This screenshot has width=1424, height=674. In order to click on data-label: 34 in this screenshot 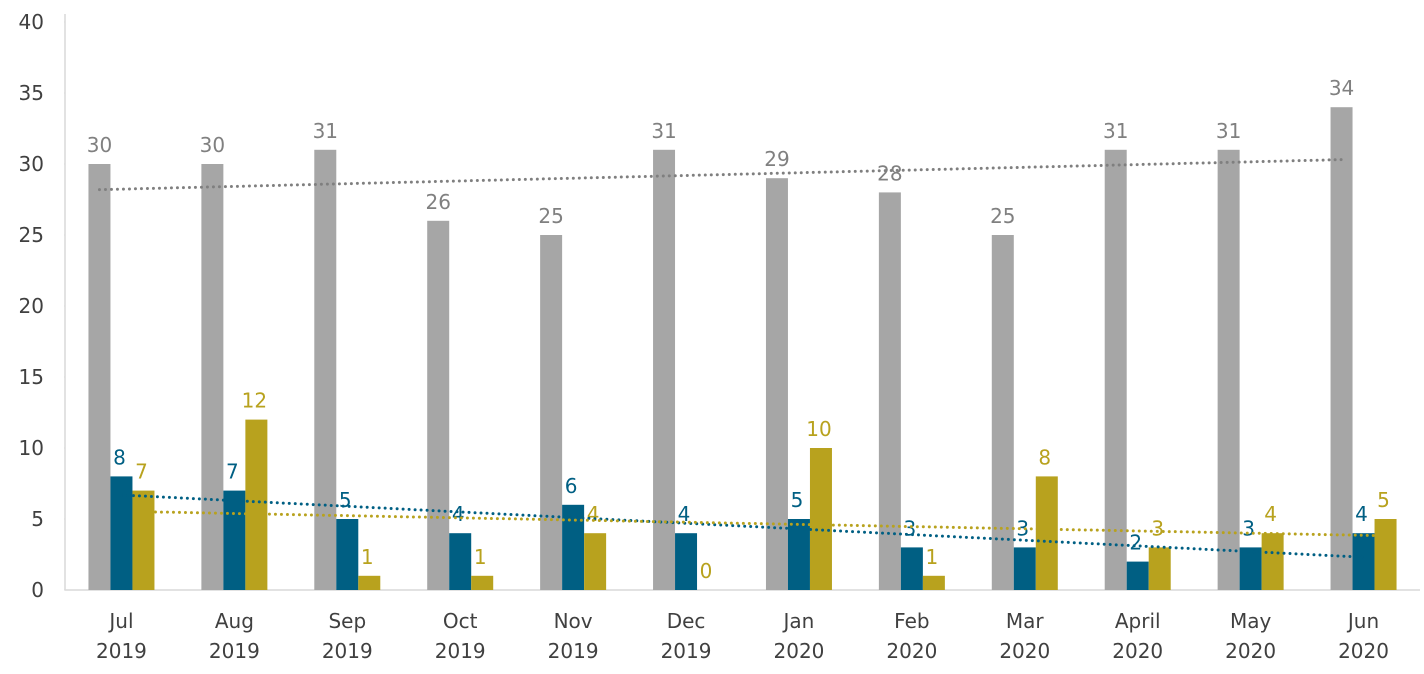, I will do `click(1341, 88)`.